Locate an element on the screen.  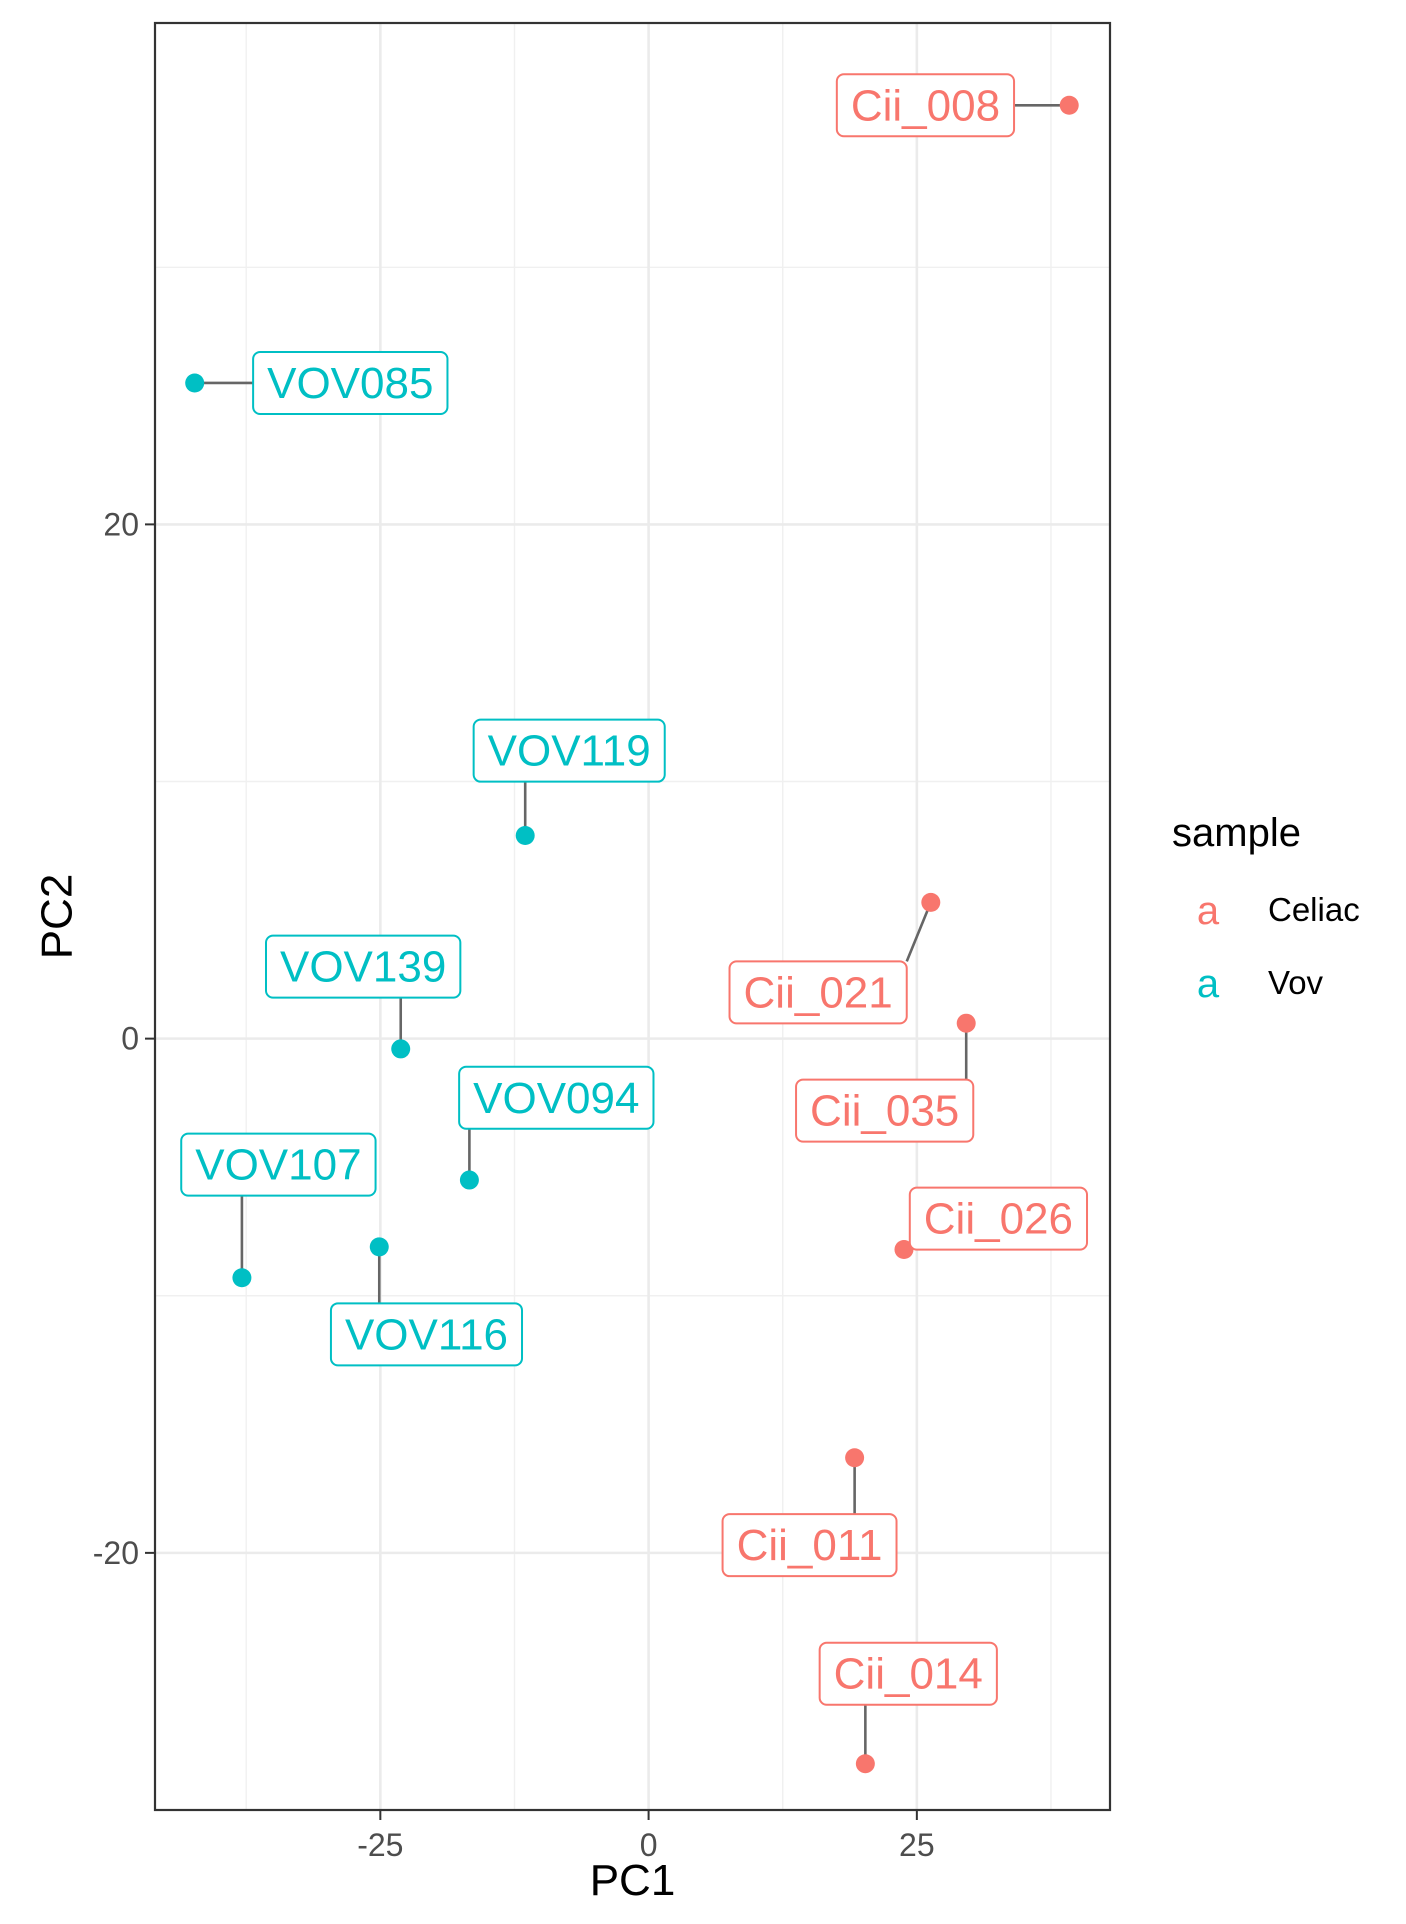
point-label-text: Cii_035 is located at coordinates (884, 1111).